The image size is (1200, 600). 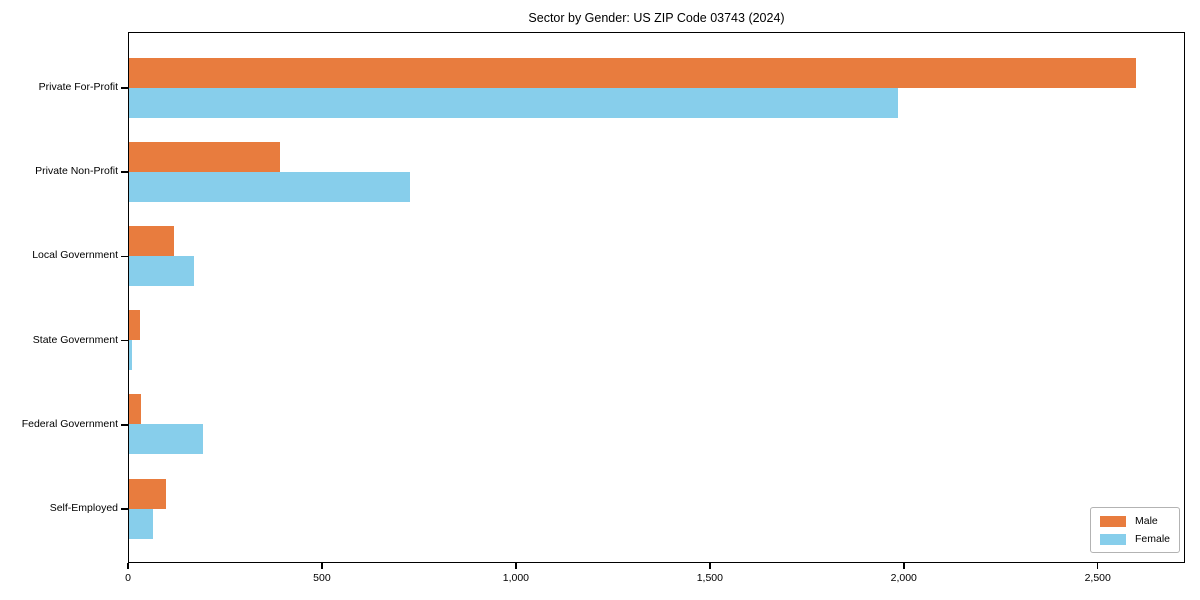 I want to click on x-axis-tick-label-2000: 2,000, so click(x=903, y=578).